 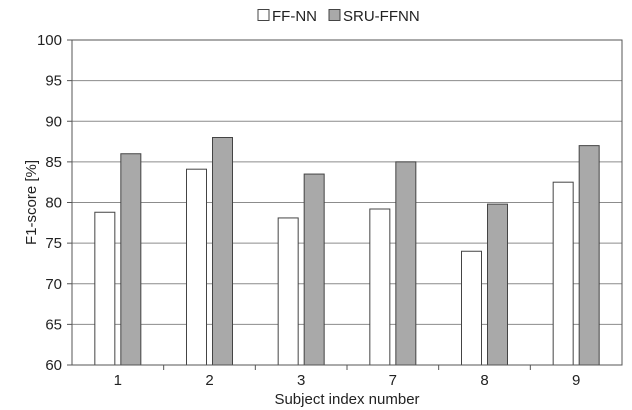 I want to click on x-tick-label: 1, so click(x=118, y=380).